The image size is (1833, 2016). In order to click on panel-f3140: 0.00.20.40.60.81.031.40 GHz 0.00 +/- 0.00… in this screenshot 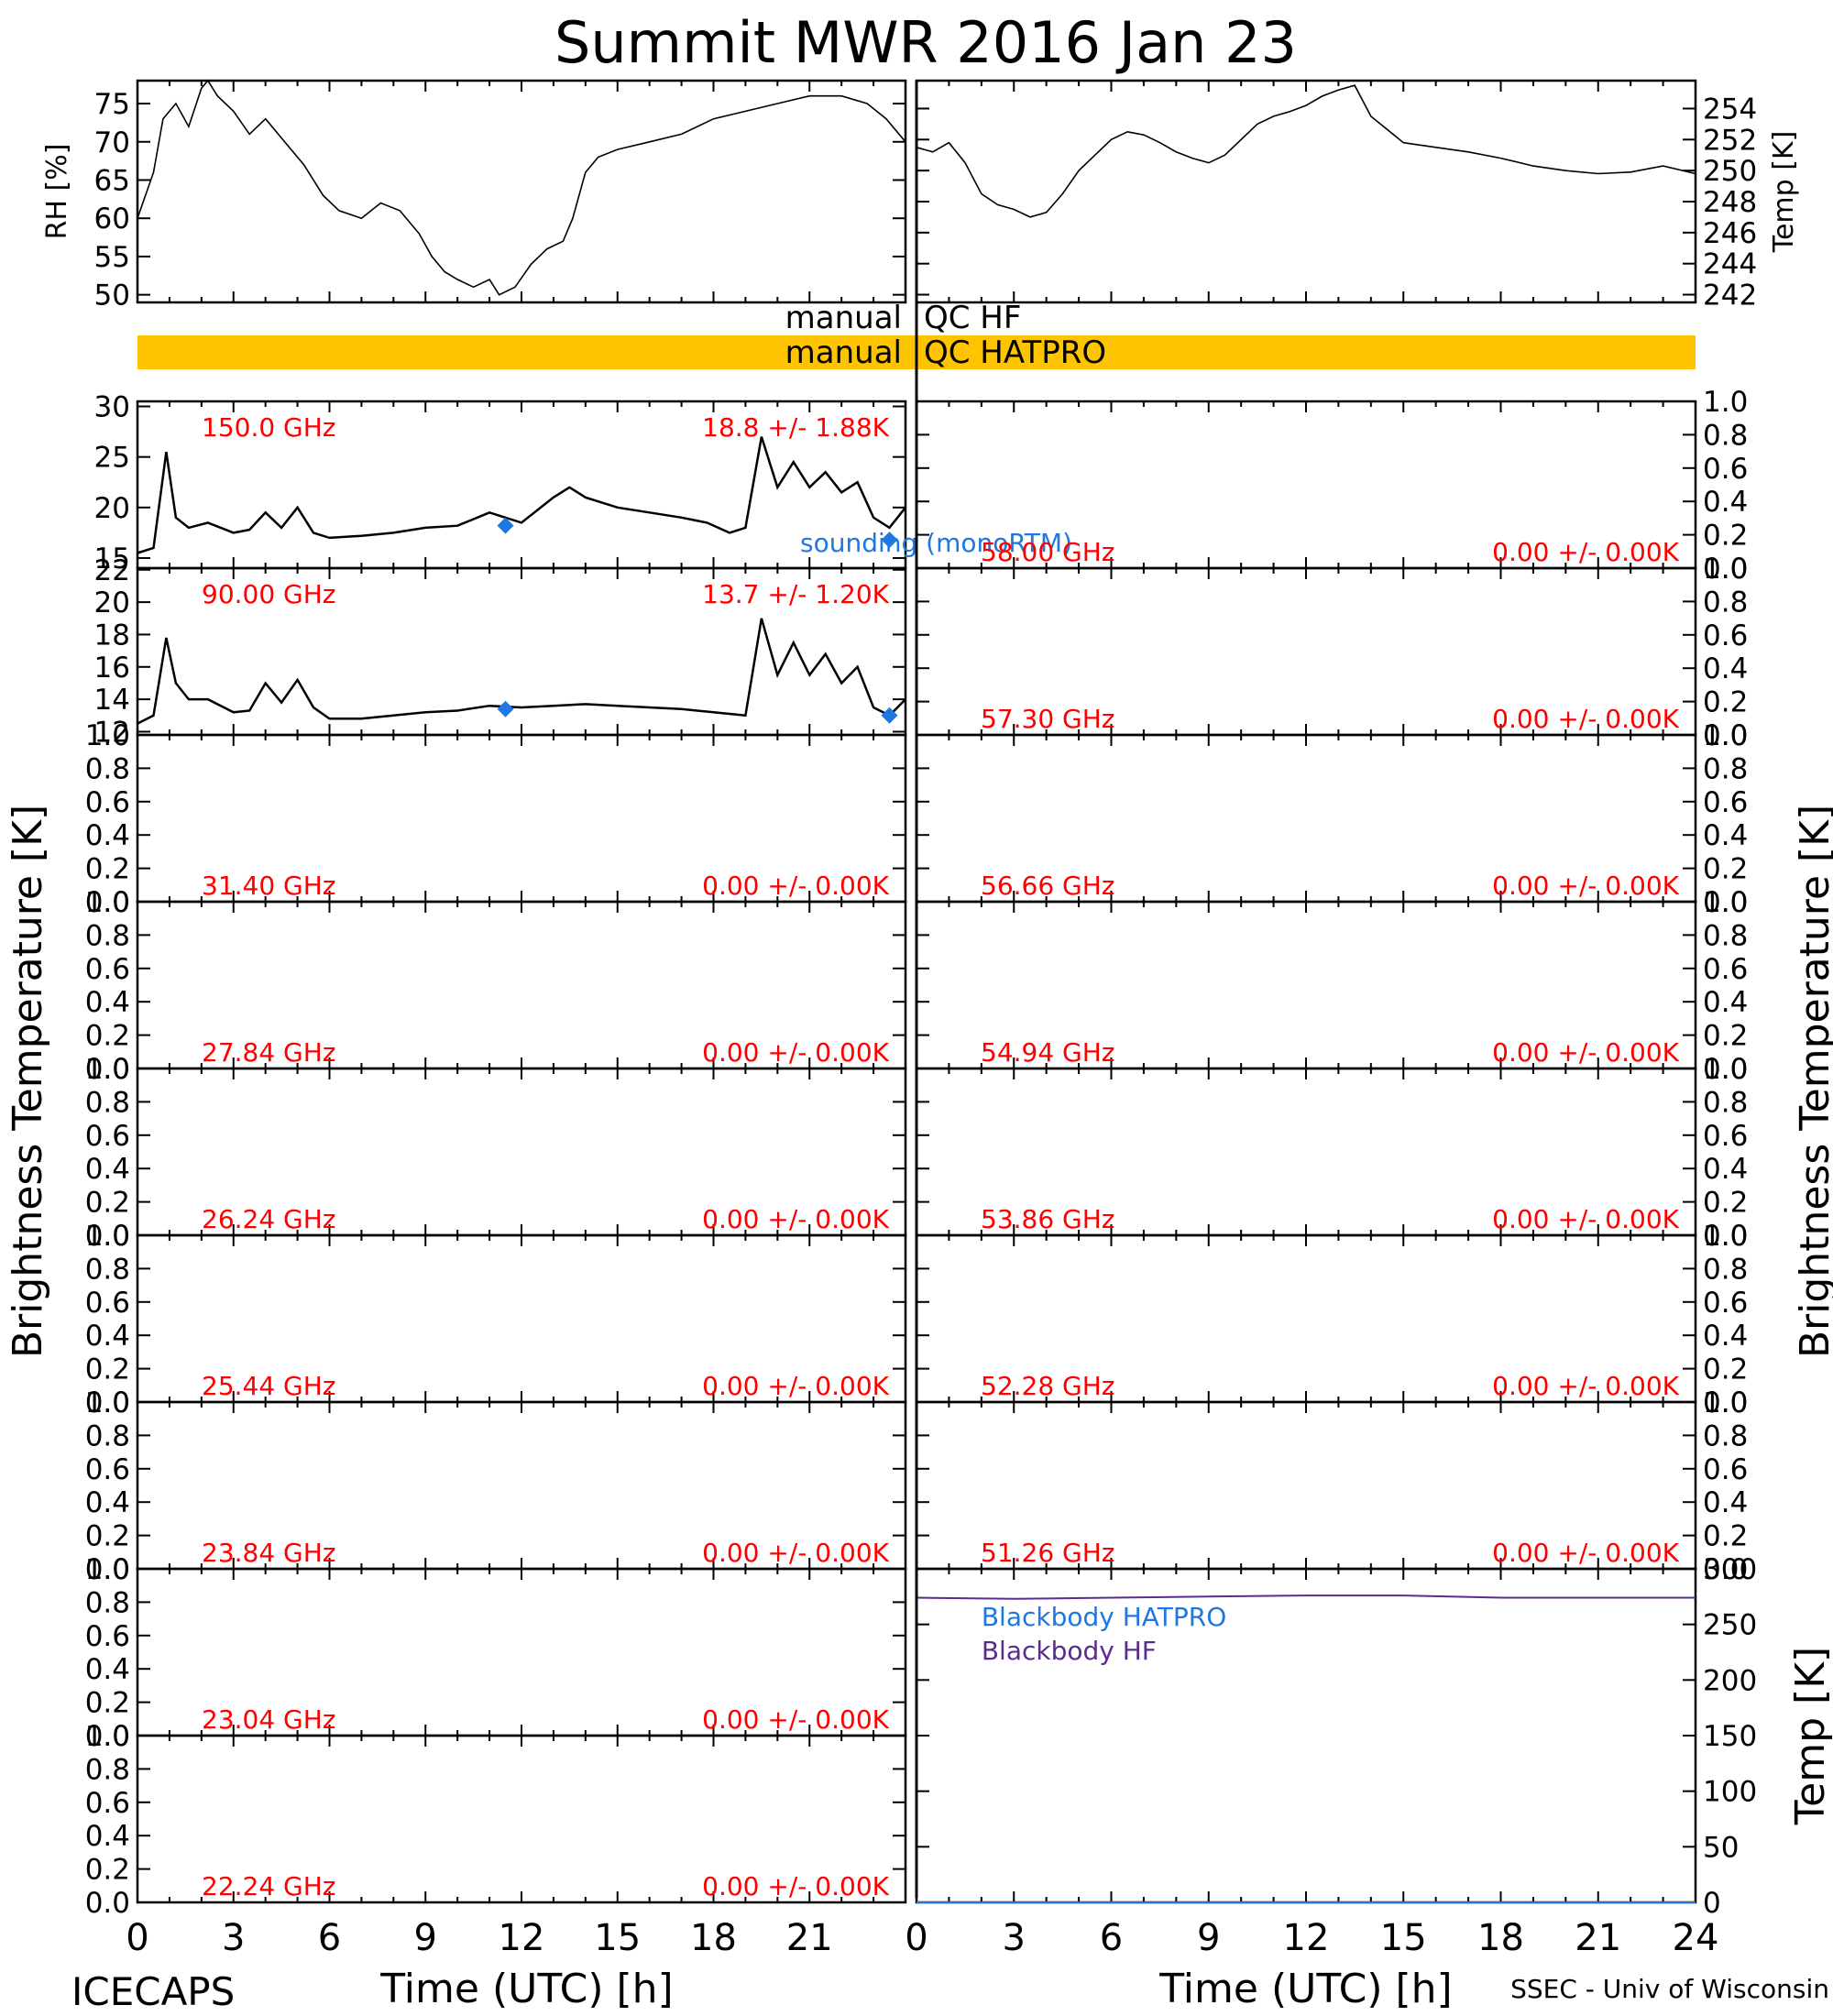, I will do `click(496, 819)`.